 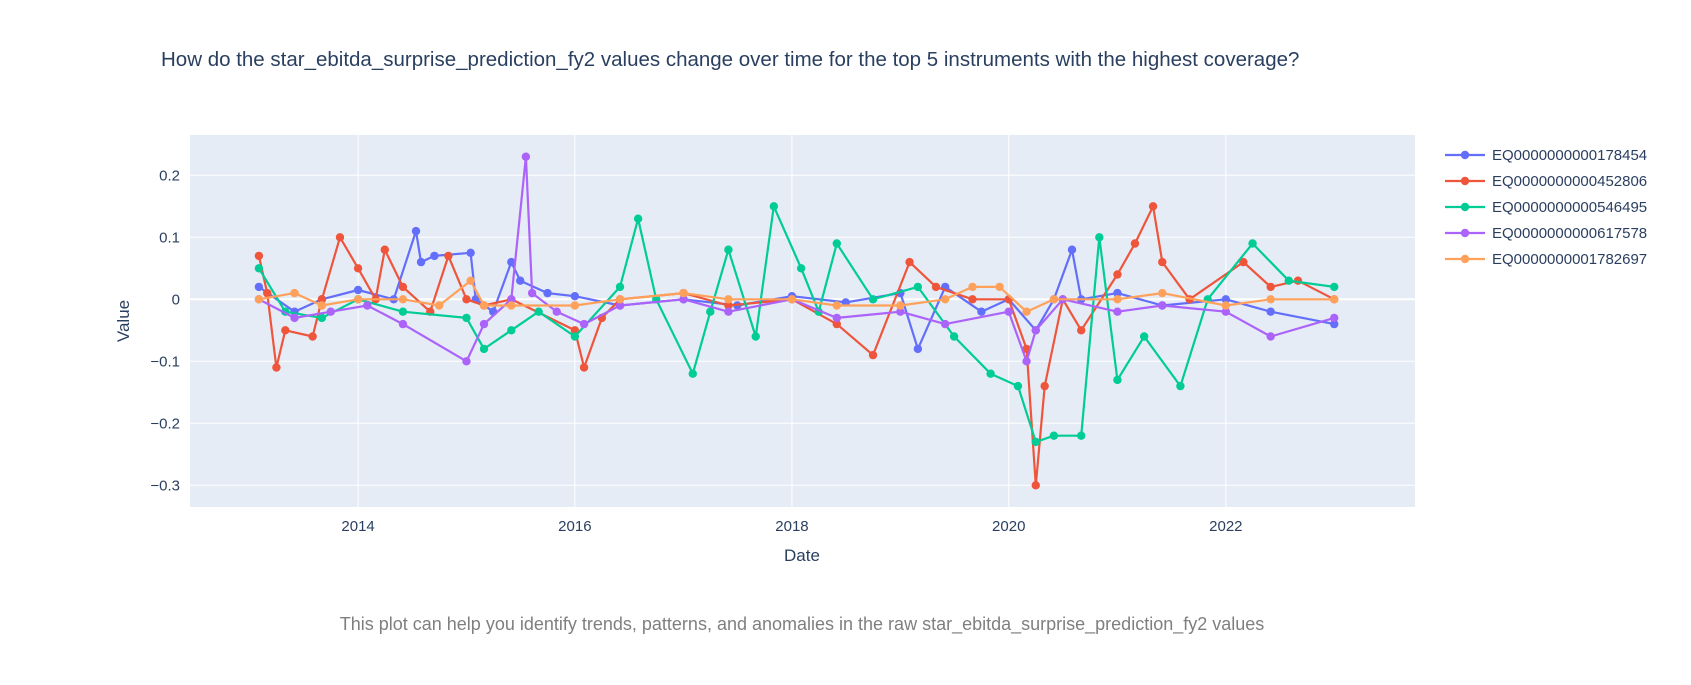 I want to click on legend-item: EQ0000000001782697, so click(x=1546, y=259).